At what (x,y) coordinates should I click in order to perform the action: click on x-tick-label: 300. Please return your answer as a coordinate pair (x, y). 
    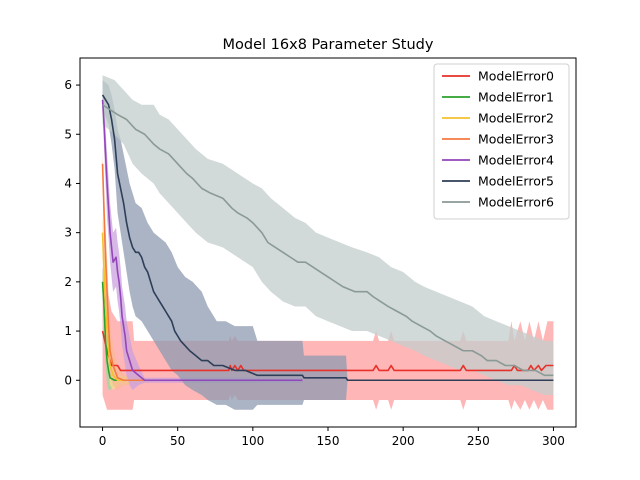
    Looking at the image, I should click on (553, 441).